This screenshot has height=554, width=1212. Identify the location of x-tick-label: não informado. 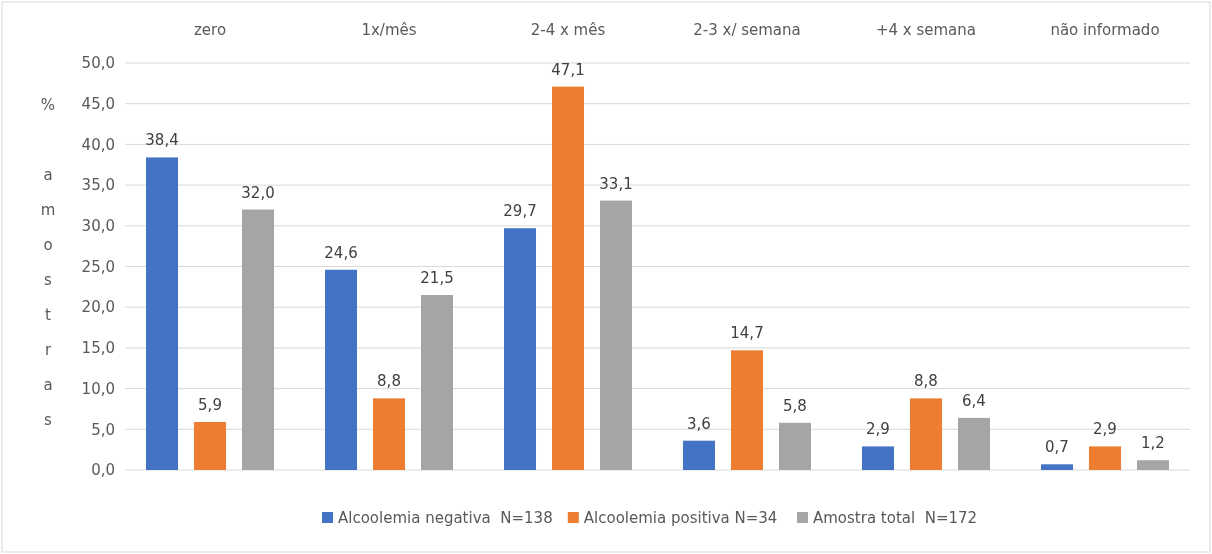
(1105, 30).